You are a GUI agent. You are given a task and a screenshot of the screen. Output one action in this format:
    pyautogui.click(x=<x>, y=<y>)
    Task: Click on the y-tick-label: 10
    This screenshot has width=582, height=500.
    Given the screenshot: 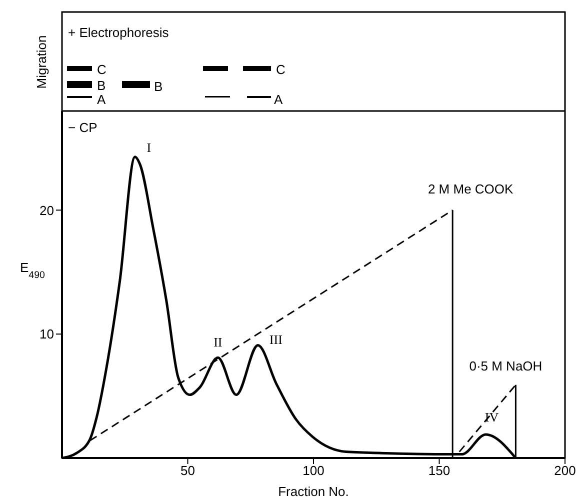 What is the action you would take?
    pyautogui.click(x=47, y=334)
    